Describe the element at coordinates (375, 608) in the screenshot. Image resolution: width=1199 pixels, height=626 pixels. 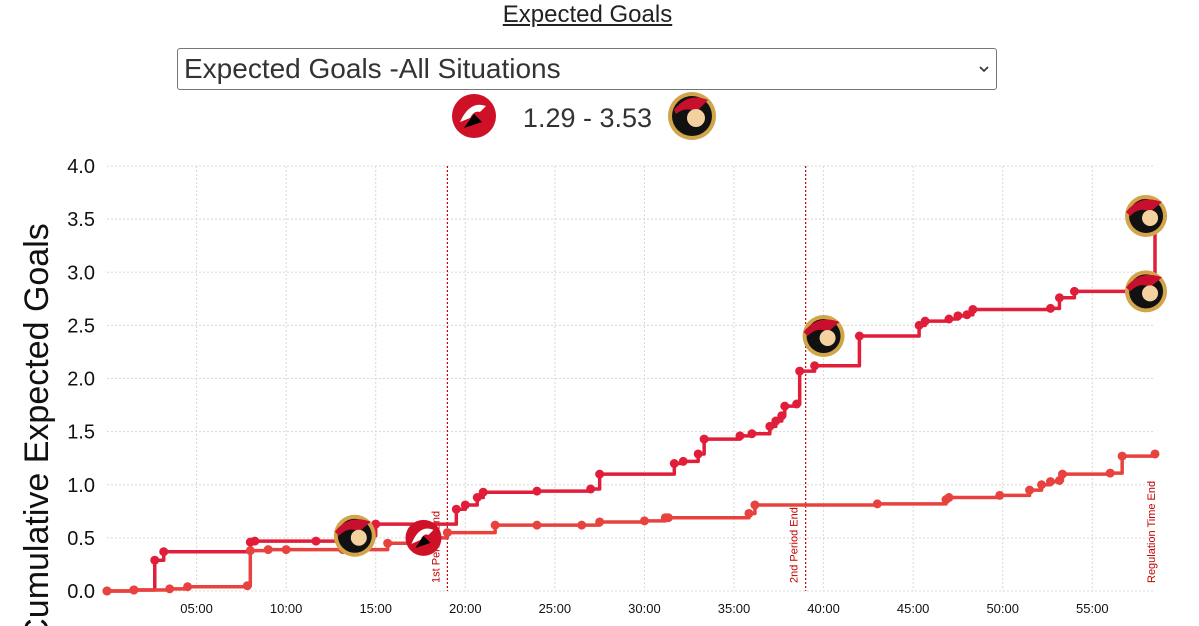
I see `x-tick-label: 15:00` at that location.